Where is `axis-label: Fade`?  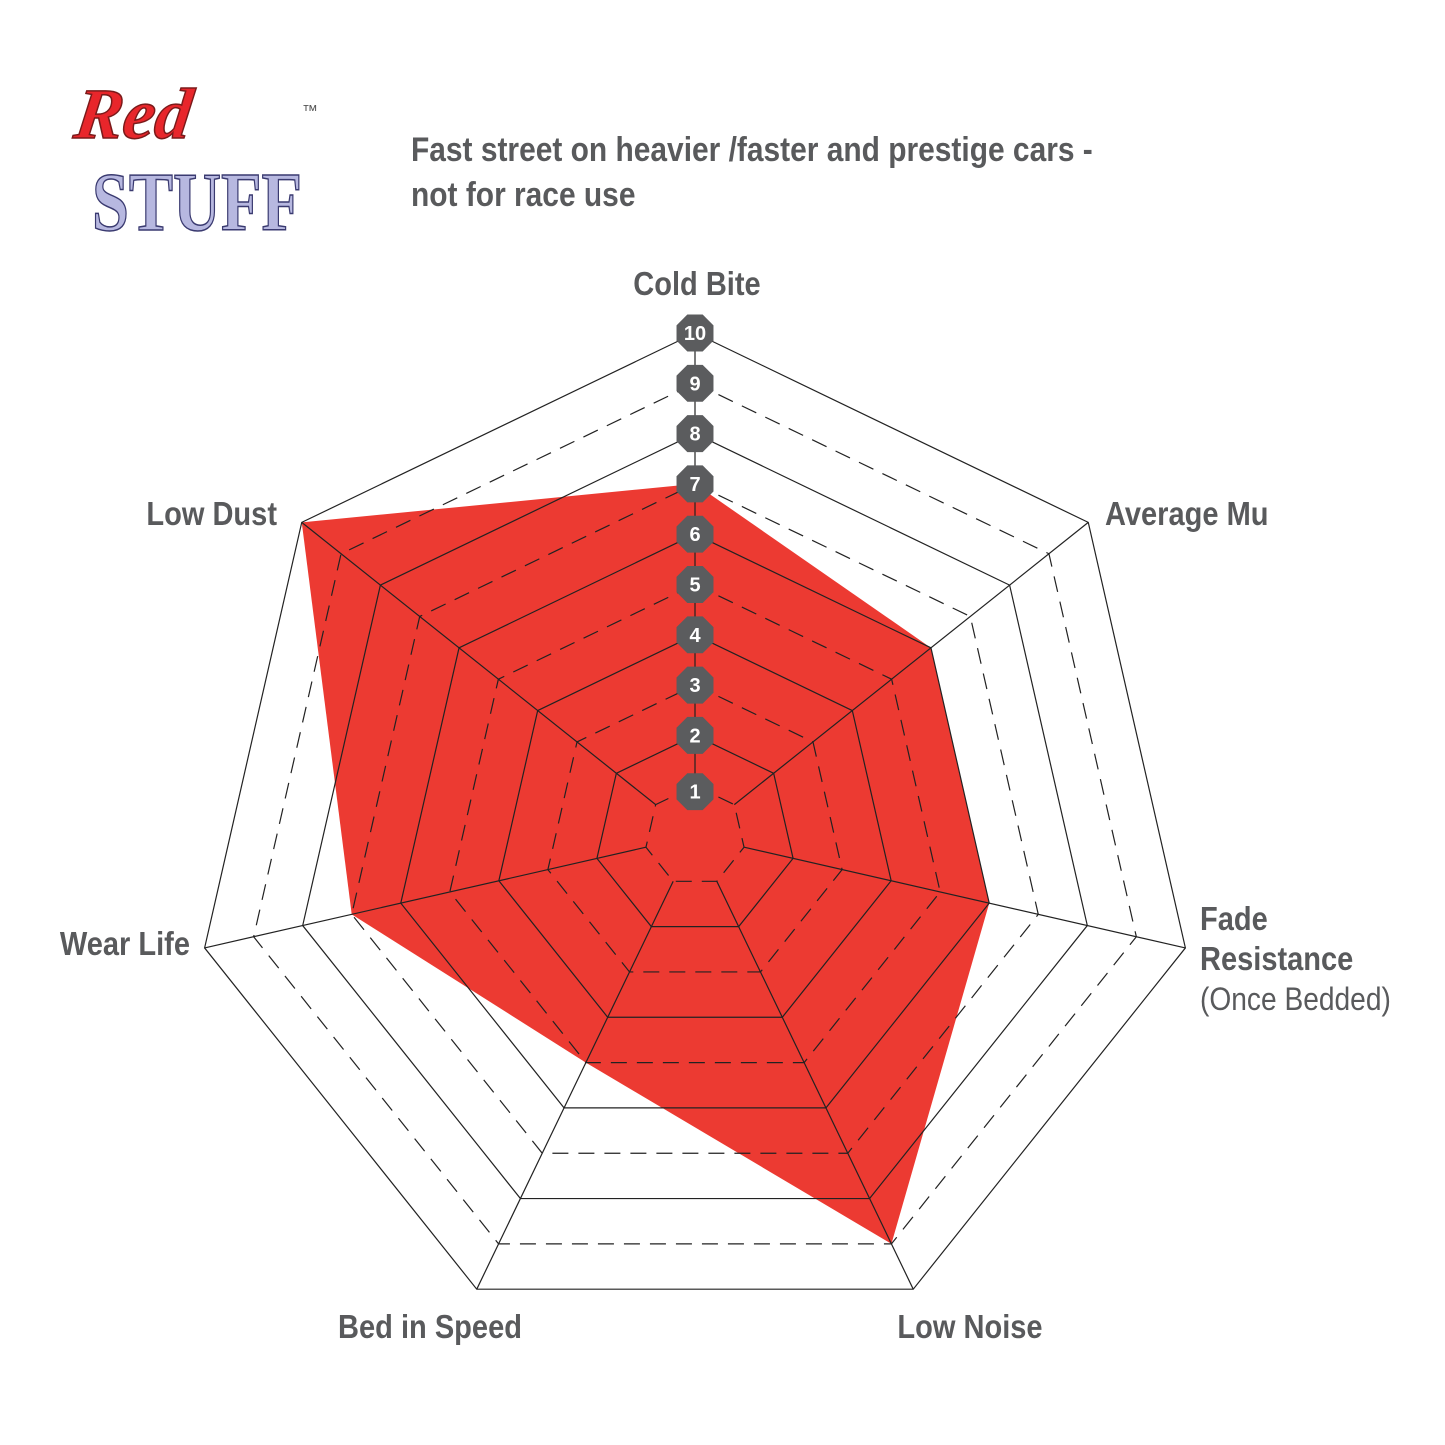
axis-label: Fade is located at coordinates (1234, 918).